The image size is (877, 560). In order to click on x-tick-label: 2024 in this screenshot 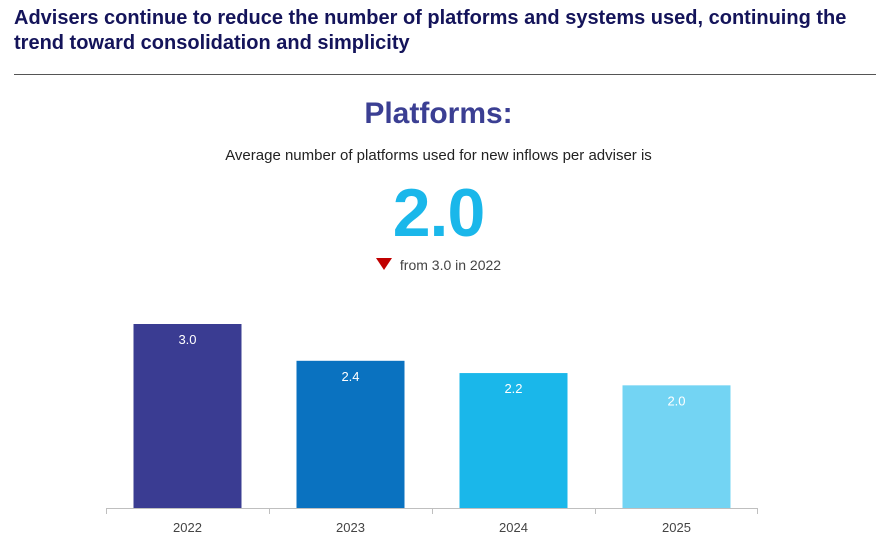, I will do `click(513, 527)`.